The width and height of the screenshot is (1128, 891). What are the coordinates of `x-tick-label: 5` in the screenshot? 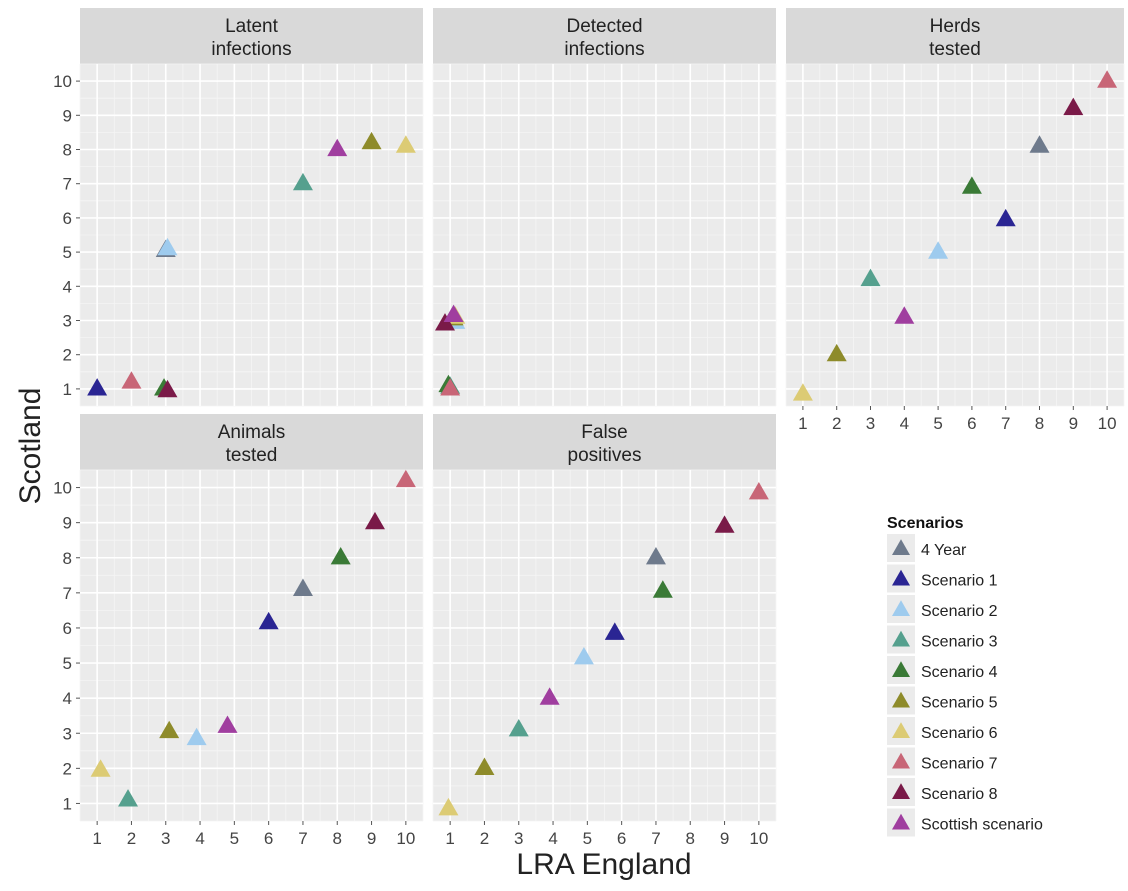 It's located at (937, 423).